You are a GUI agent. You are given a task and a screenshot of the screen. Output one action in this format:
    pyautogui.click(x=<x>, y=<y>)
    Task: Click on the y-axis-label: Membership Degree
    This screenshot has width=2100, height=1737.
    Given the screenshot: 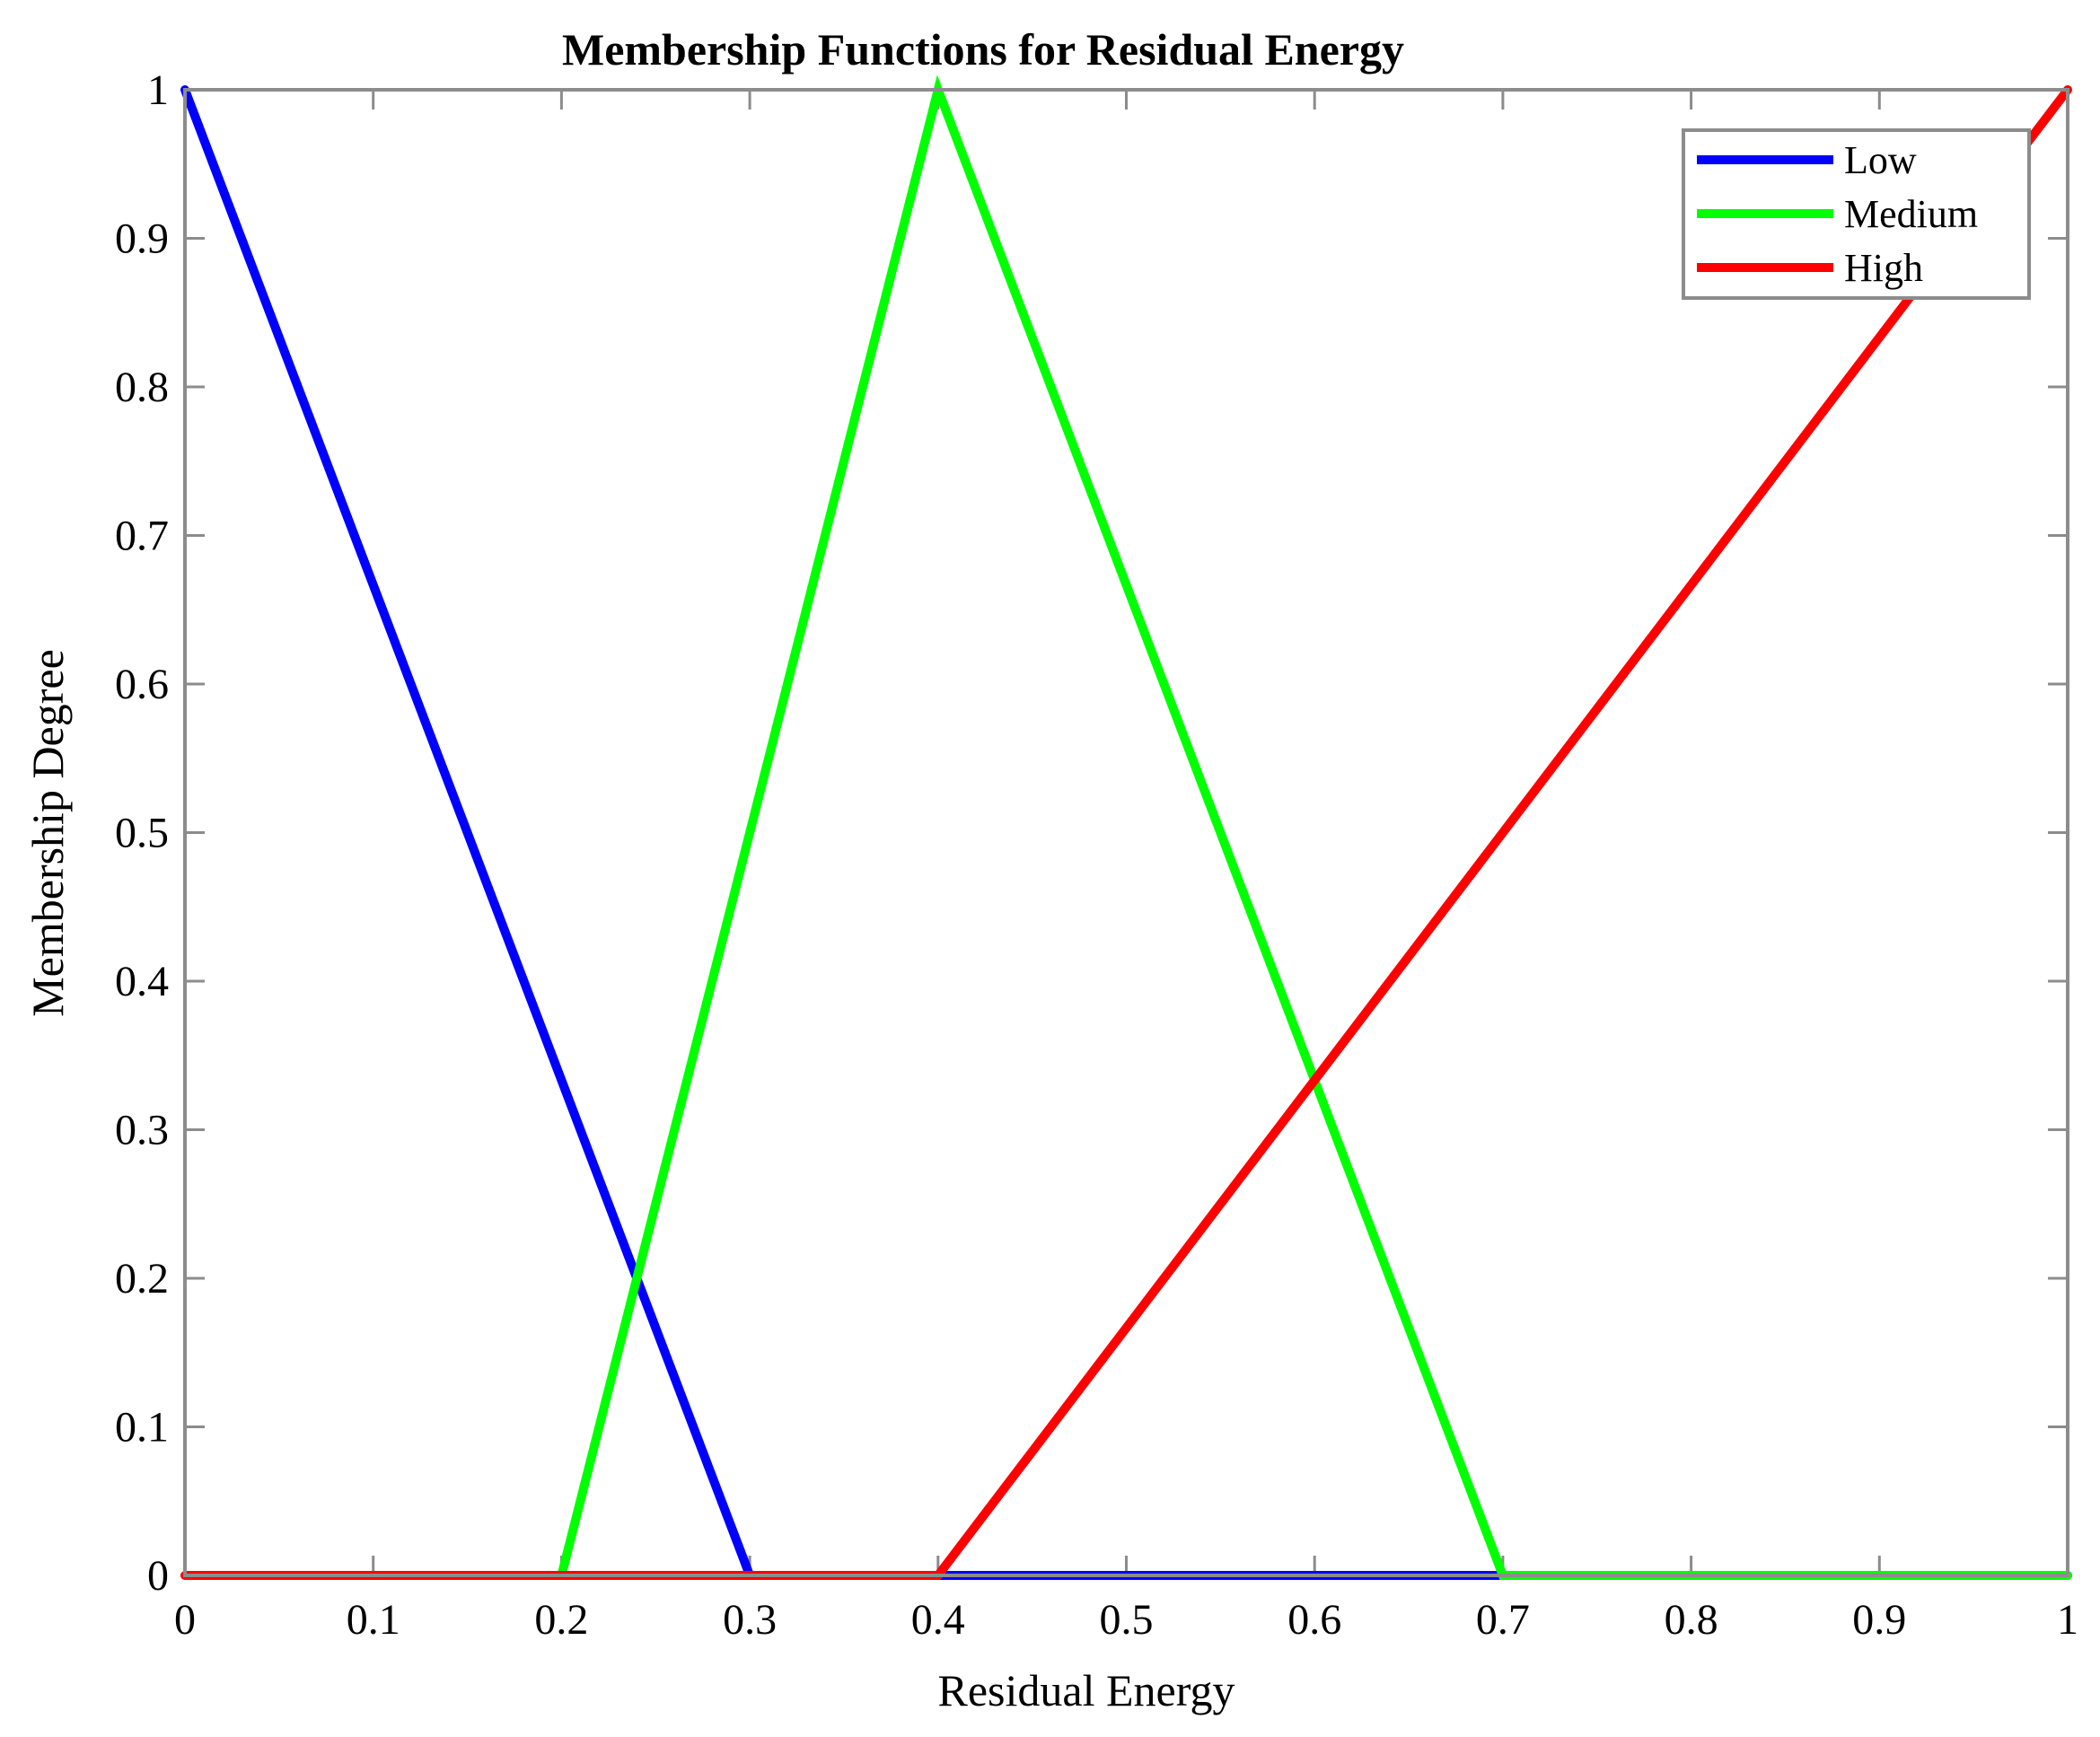 What is the action you would take?
    pyautogui.click(x=47, y=833)
    